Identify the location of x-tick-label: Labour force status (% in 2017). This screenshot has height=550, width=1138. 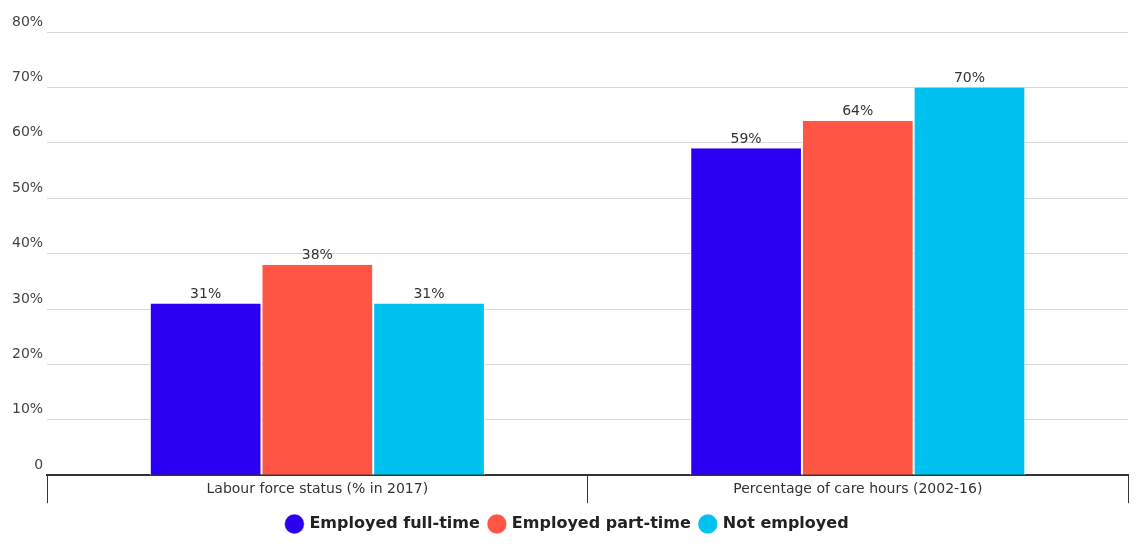
(317, 488).